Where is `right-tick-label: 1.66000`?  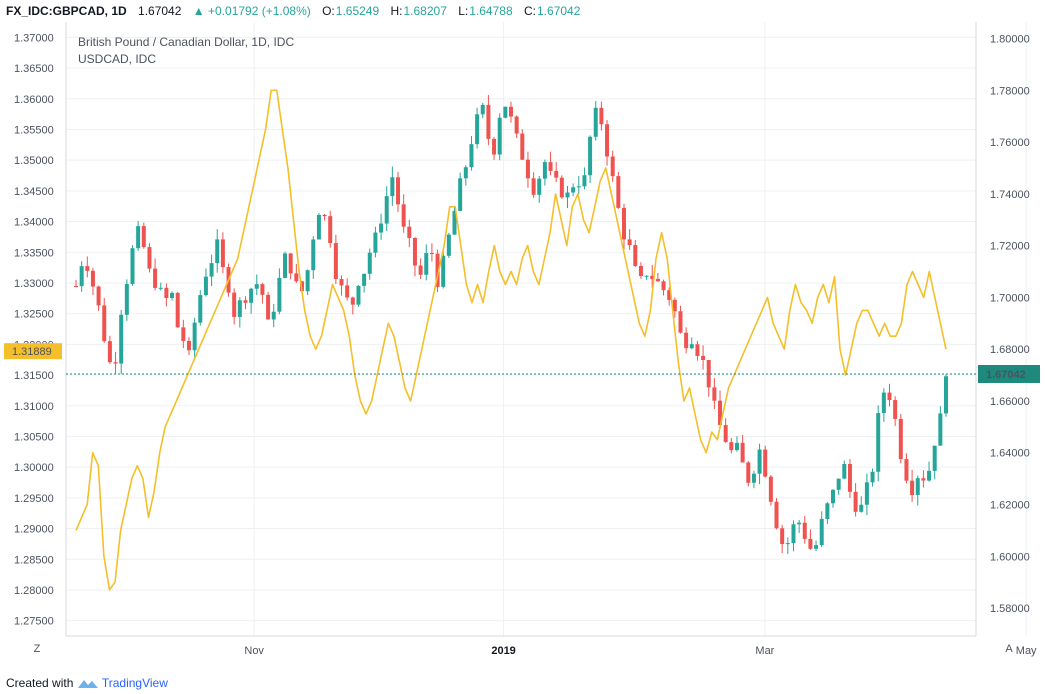 right-tick-label: 1.66000 is located at coordinates (1010, 402).